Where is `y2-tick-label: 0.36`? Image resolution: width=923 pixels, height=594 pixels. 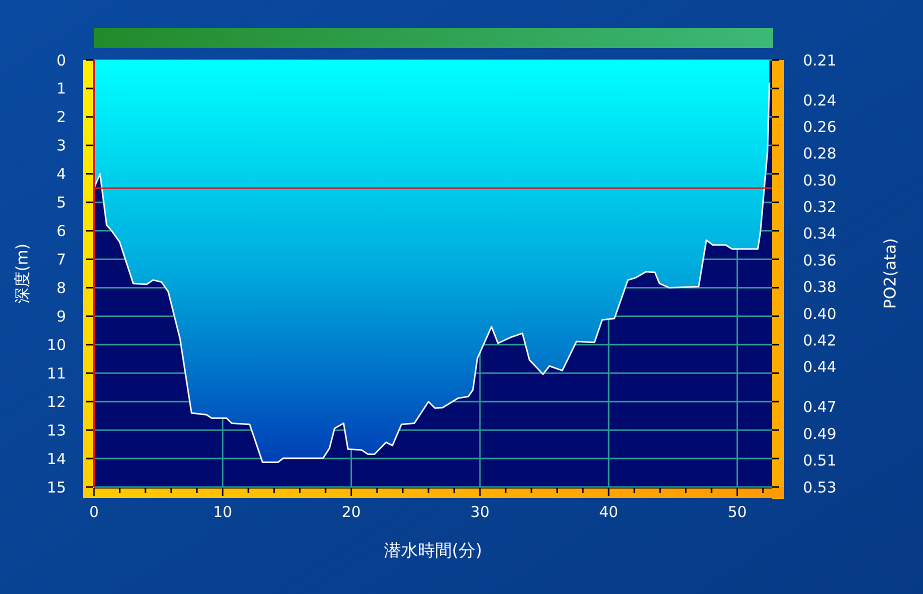
y2-tick-label: 0.36 is located at coordinates (819, 260).